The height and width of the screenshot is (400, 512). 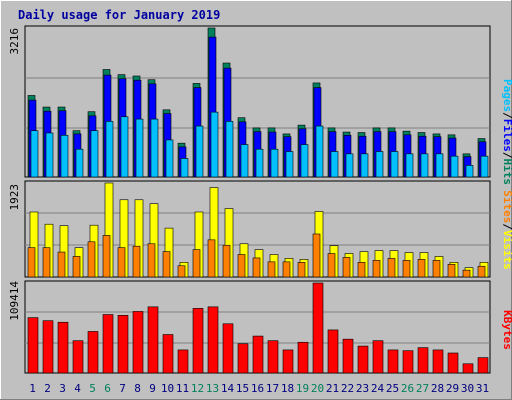 I want to click on svg-text: KBytes, so click(x=506, y=330).